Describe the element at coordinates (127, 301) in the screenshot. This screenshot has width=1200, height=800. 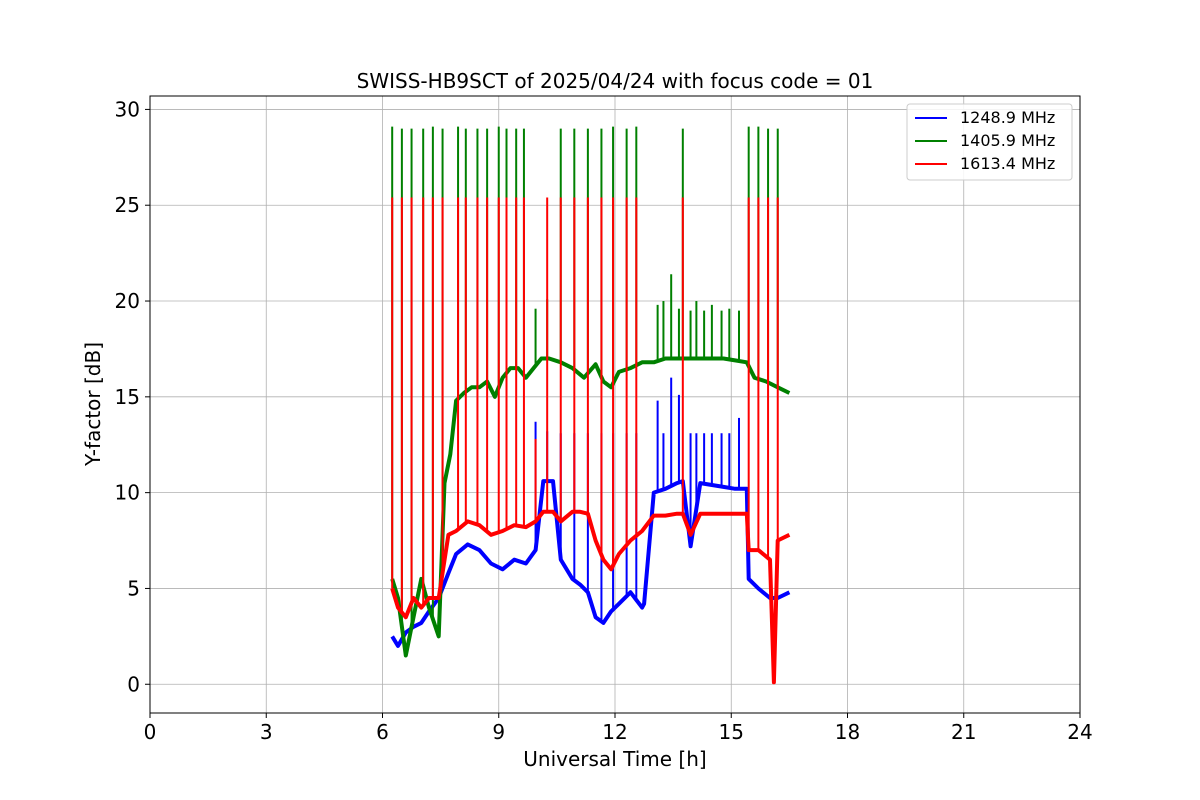
I see `y-tick-label: 20` at that location.